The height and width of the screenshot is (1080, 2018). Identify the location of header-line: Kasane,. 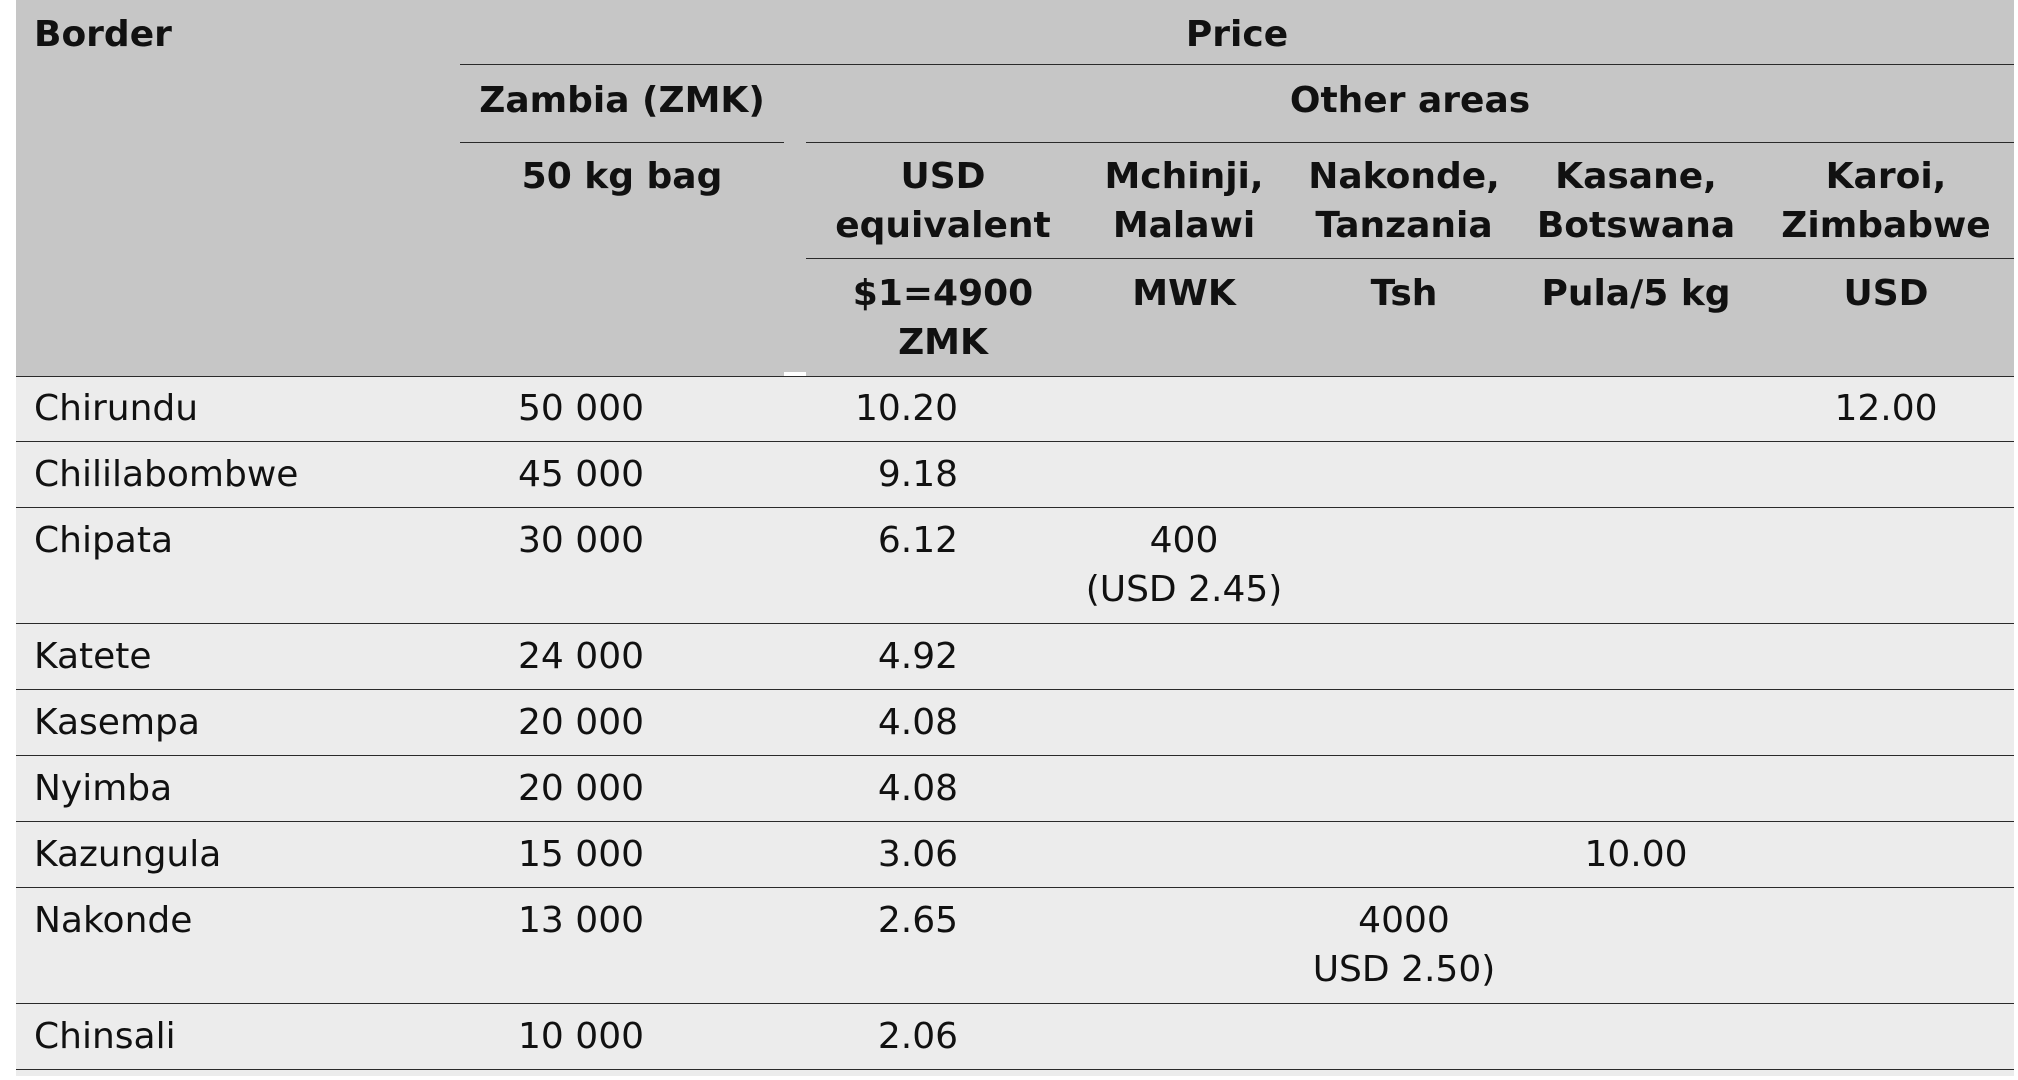
(1636, 176).